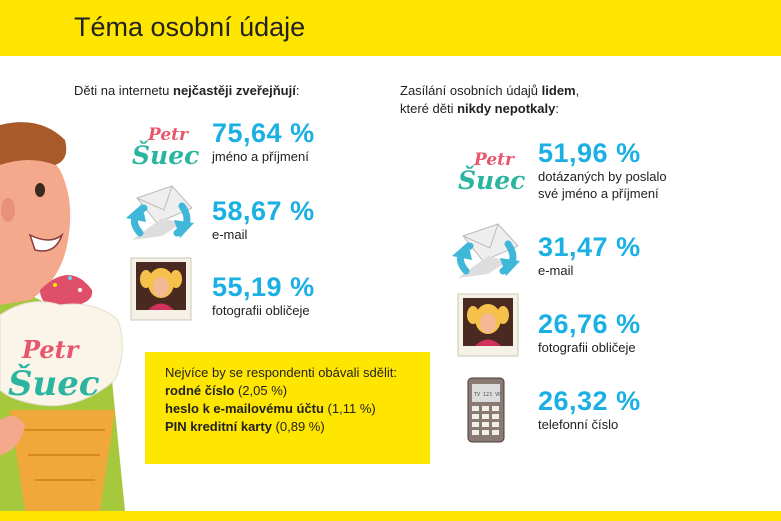 The width and height of the screenshot is (781, 521). I want to click on header-banner: Téma osobní údaje, so click(390, 28).